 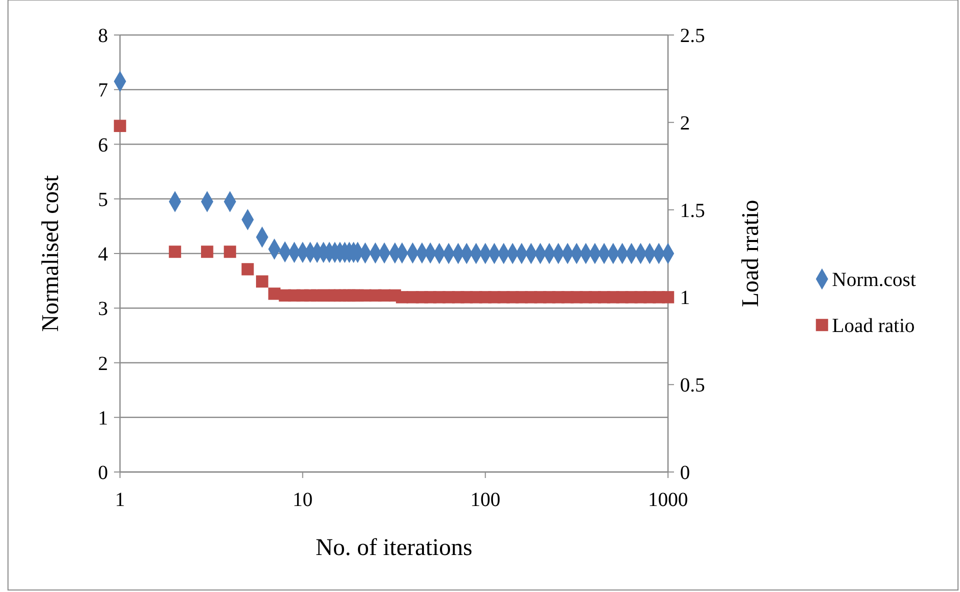 I want to click on y-axis-title: Normalised cost, so click(x=51, y=253).